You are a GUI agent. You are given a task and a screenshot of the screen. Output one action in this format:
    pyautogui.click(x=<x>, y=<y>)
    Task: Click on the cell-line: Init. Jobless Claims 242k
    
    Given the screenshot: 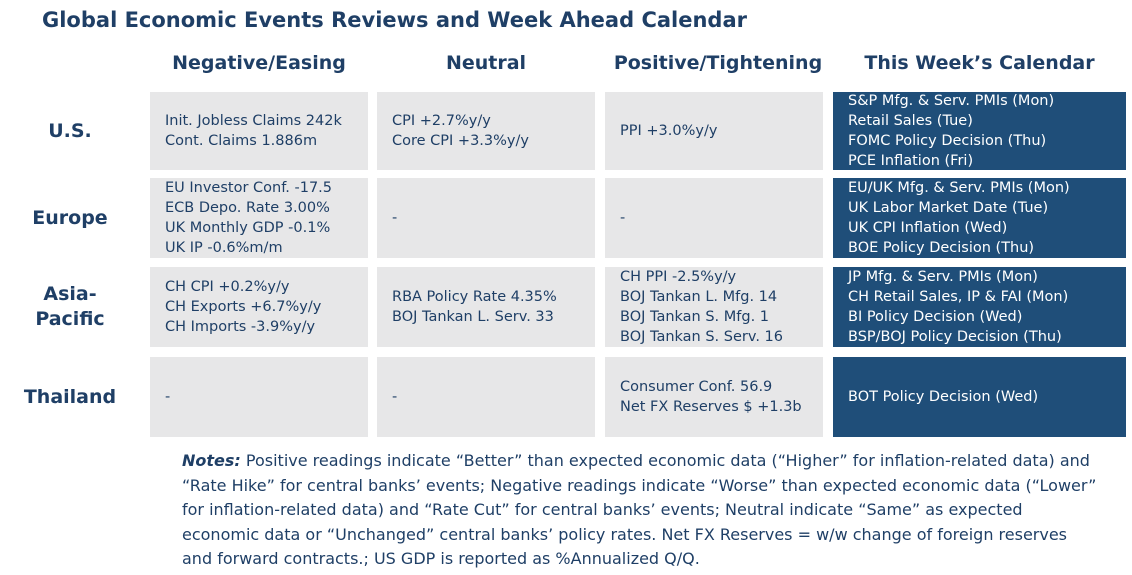 What is the action you would take?
    pyautogui.click(x=253, y=121)
    